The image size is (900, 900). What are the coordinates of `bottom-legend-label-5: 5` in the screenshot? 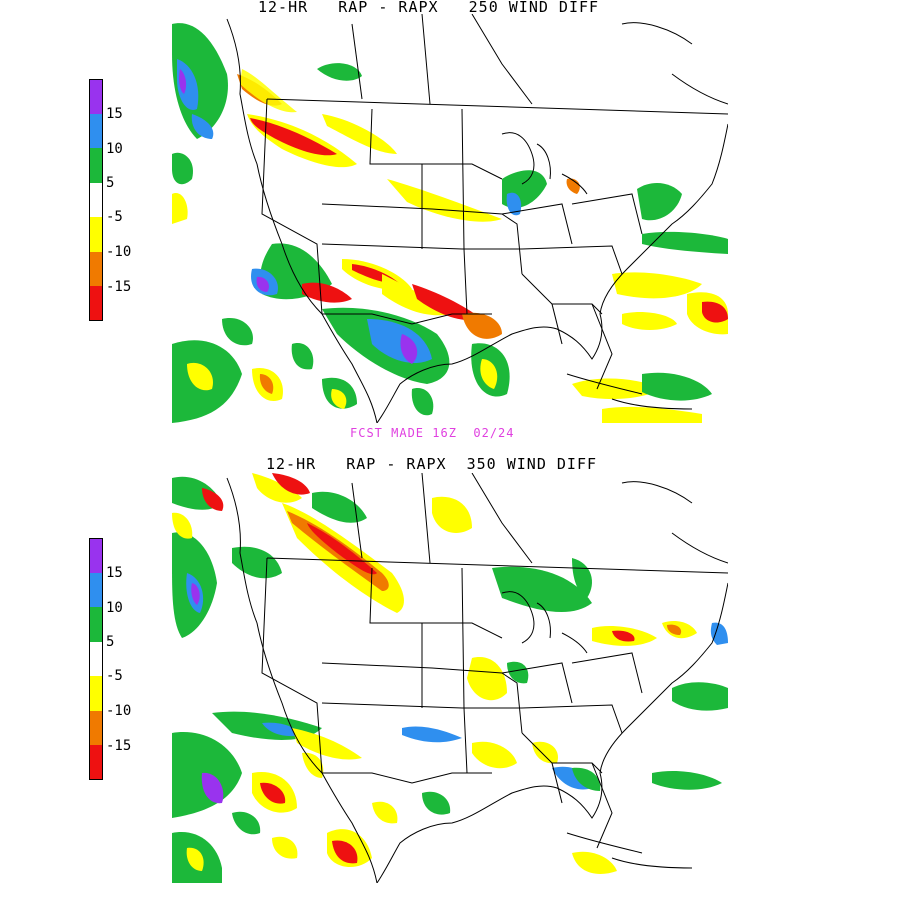 It's located at (110, 642).